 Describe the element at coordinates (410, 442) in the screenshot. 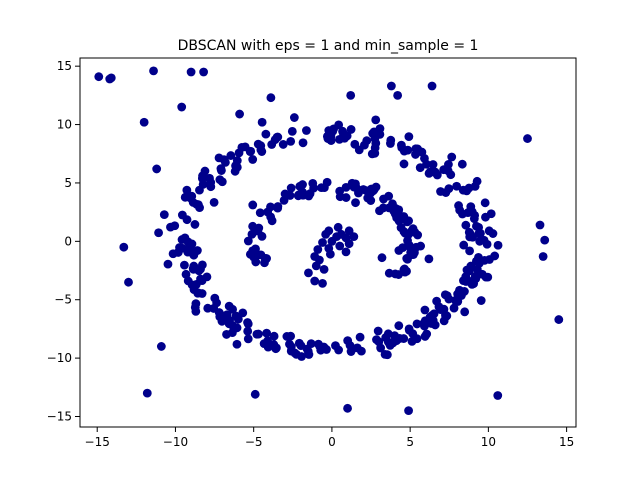

I see `x-tick-label: 5` at that location.